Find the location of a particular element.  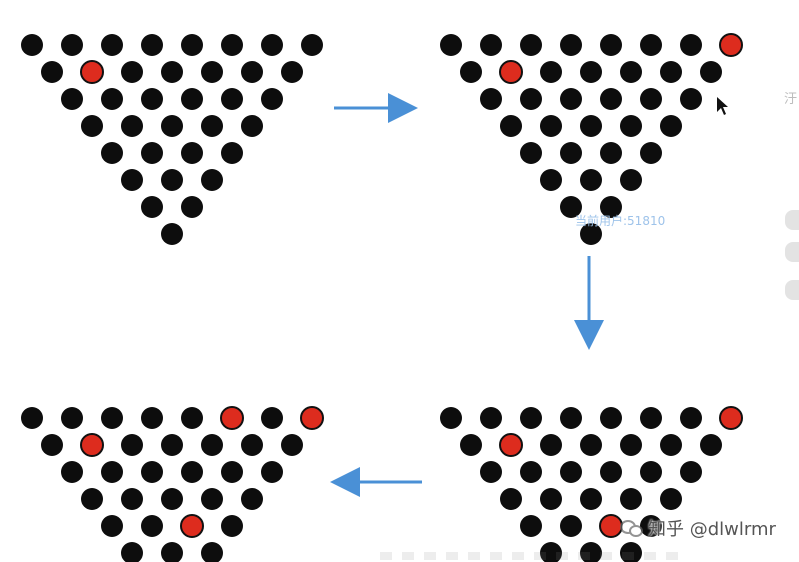

cursor-icon is located at coordinates (722, 106).